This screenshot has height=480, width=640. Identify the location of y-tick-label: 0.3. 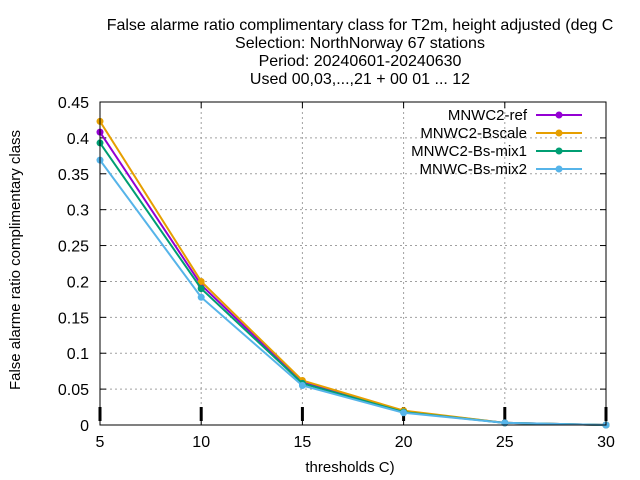
(78, 211).